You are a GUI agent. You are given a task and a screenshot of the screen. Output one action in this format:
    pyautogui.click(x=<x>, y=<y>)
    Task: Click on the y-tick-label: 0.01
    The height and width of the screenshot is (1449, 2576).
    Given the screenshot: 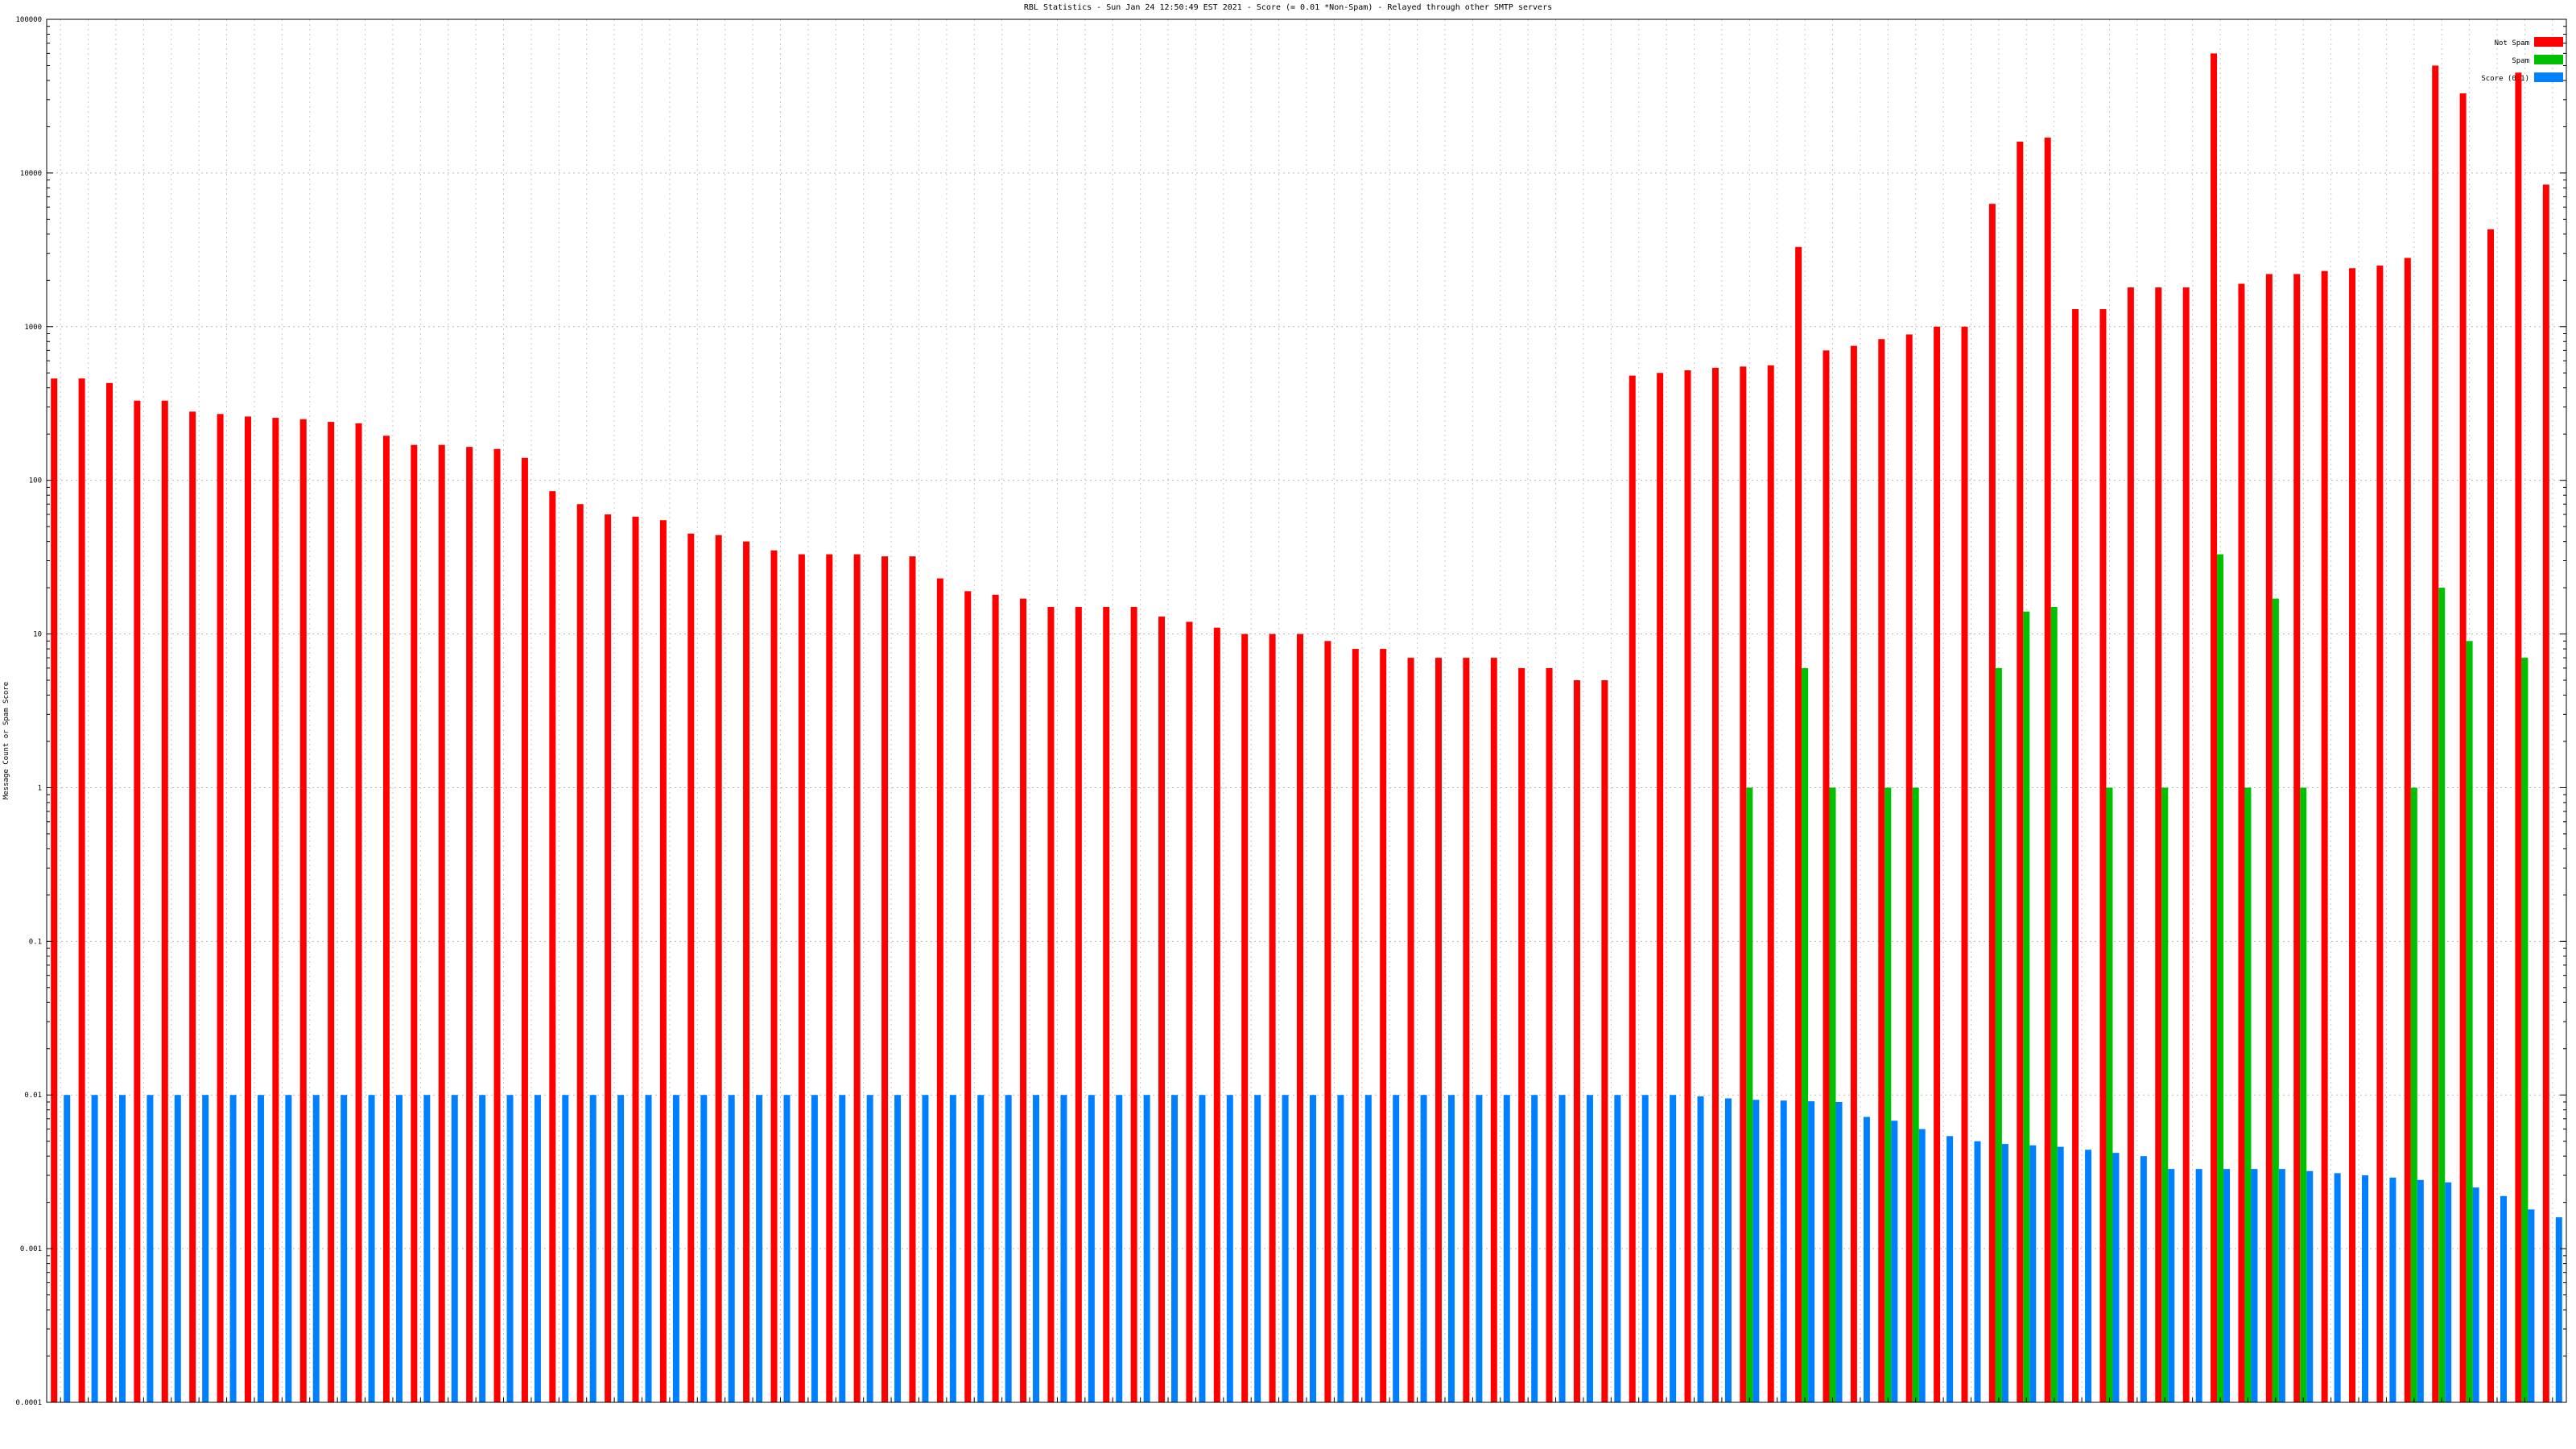 What is the action you would take?
    pyautogui.click(x=33, y=1096)
    